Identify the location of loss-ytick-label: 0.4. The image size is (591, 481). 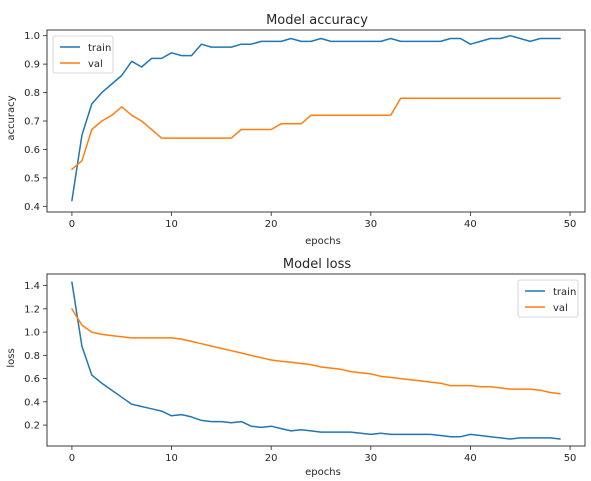
(32, 402).